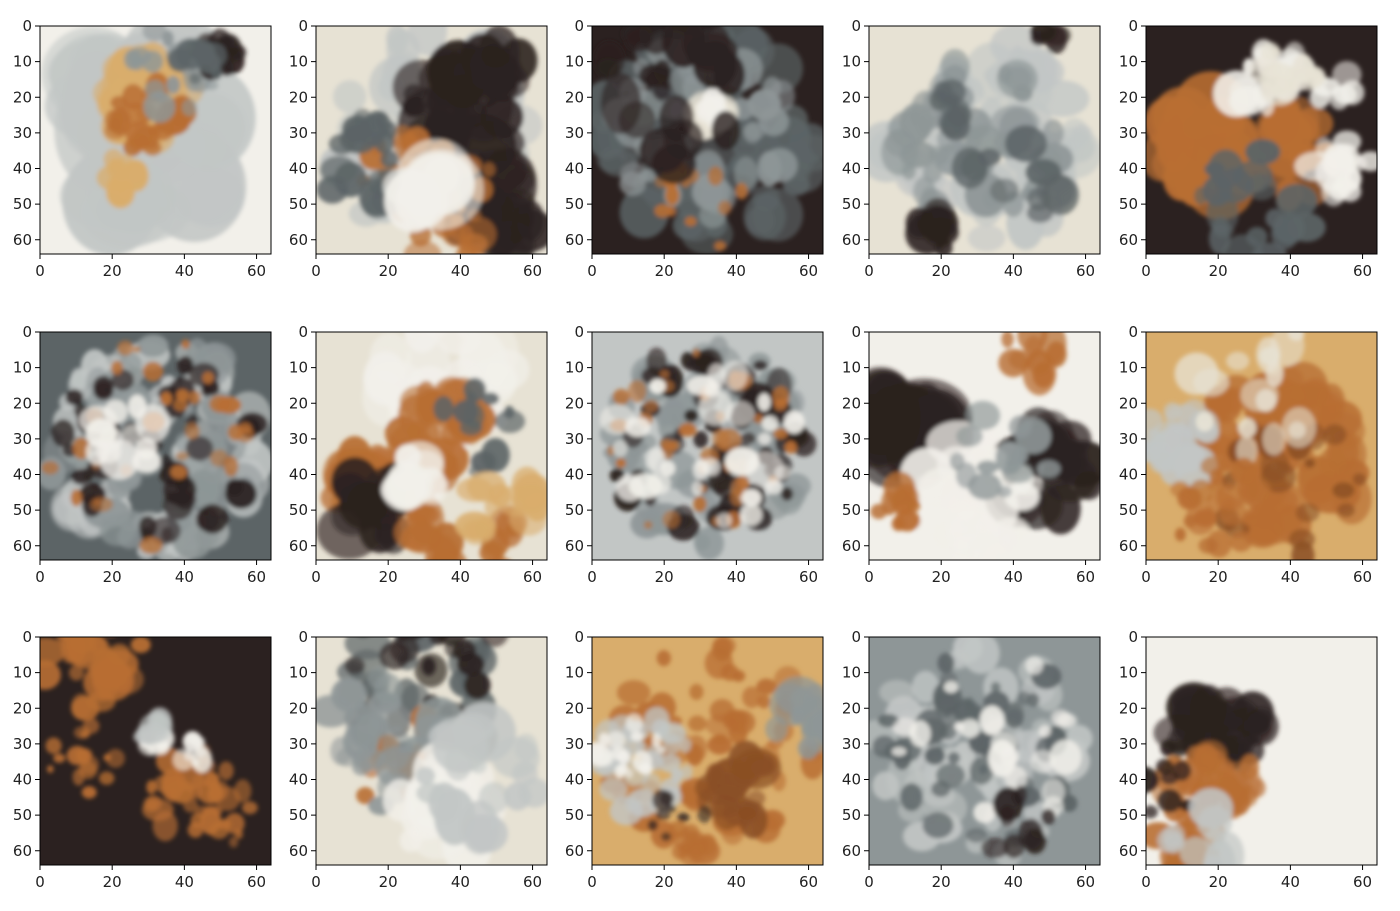 Image resolution: width=1400 pixels, height=911 pixels. Describe the element at coordinates (851, 744) in the screenshot. I see `y-tick-label: 30` at that location.